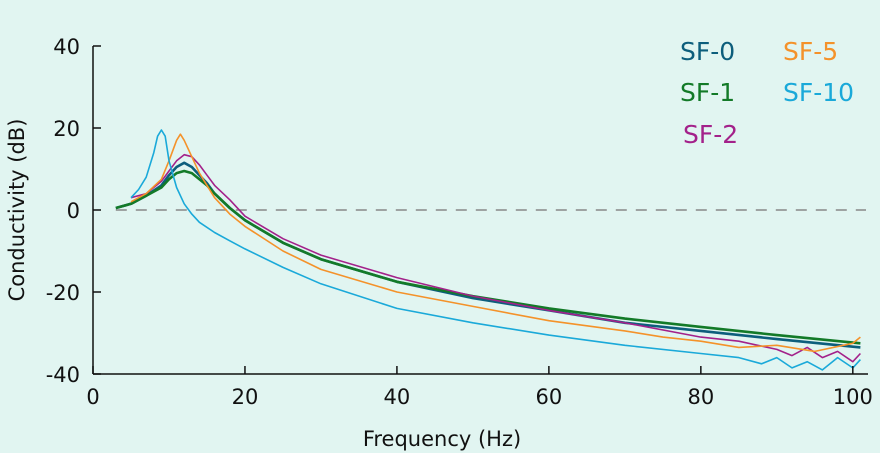  I want to click on x-tick-label: 60, so click(549, 397).